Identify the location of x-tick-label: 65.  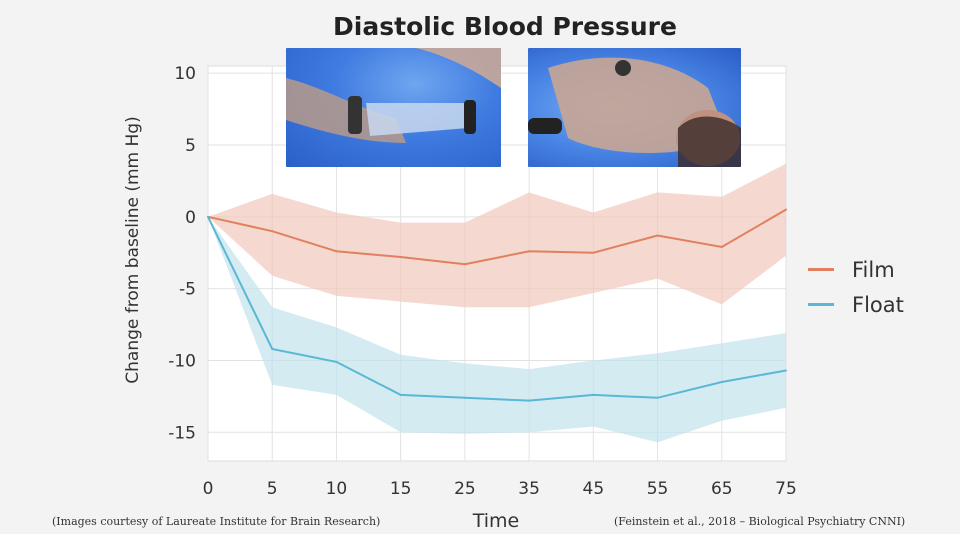
(722, 489).